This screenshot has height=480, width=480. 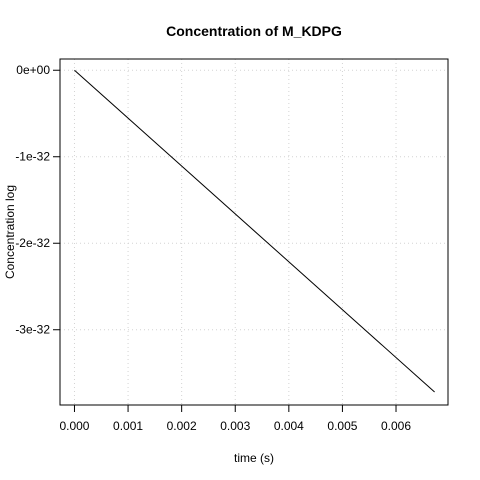 What do you see at coordinates (33, 70) in the screenshot?
I see `y-tick-label: 0e+00` at bounding box center [33, 70].